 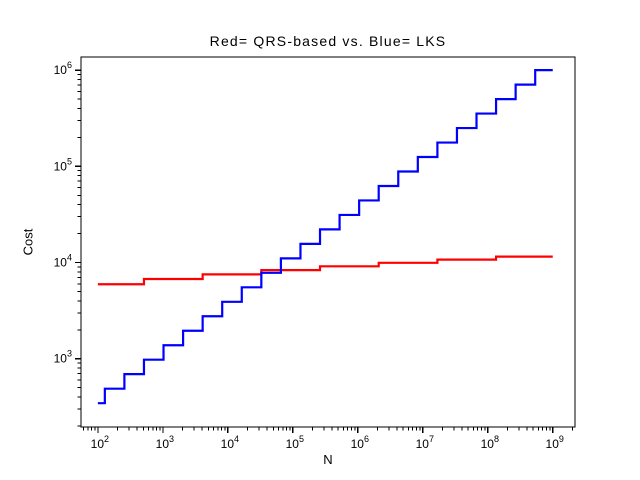 What do you see at coordinates (63, 261) in the screenshot?
I see `y-tick-label: 10⁴` at bounding box center [63, 261].